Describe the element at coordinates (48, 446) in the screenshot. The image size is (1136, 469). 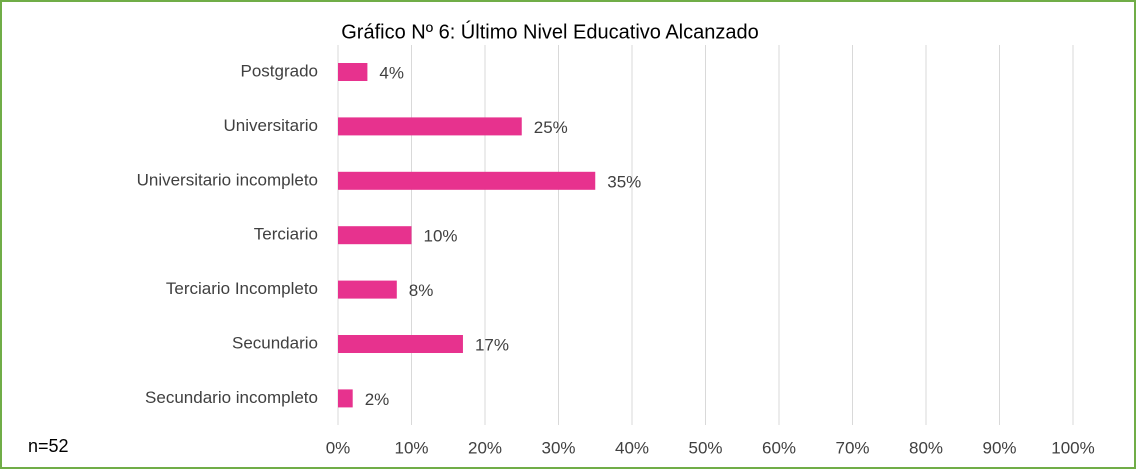
I see `annotation: n=52` at that location.